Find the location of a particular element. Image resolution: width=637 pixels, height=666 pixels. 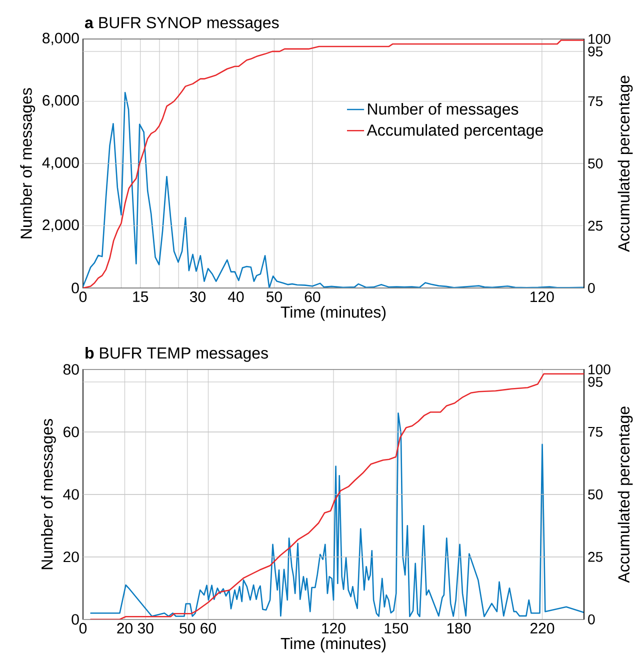

legend-label: Accumulated percentage is located at coordinates (454, 131).